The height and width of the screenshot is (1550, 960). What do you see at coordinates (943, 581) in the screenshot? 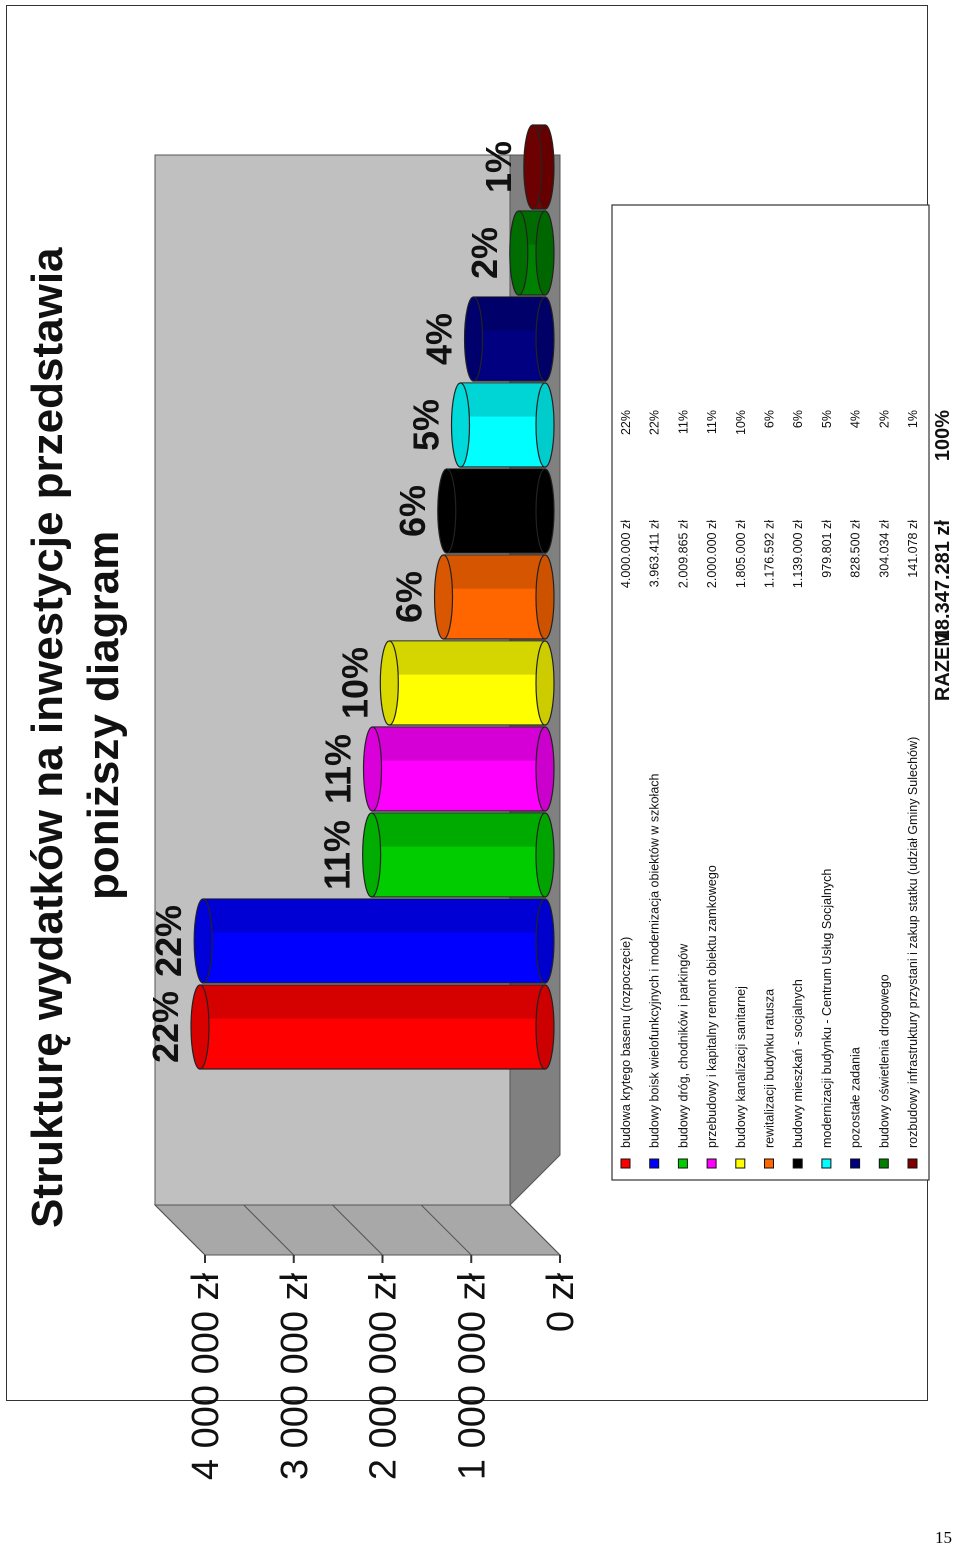
I see `total-amount: 18.347.281 zł` at bounding box center [943, 581].